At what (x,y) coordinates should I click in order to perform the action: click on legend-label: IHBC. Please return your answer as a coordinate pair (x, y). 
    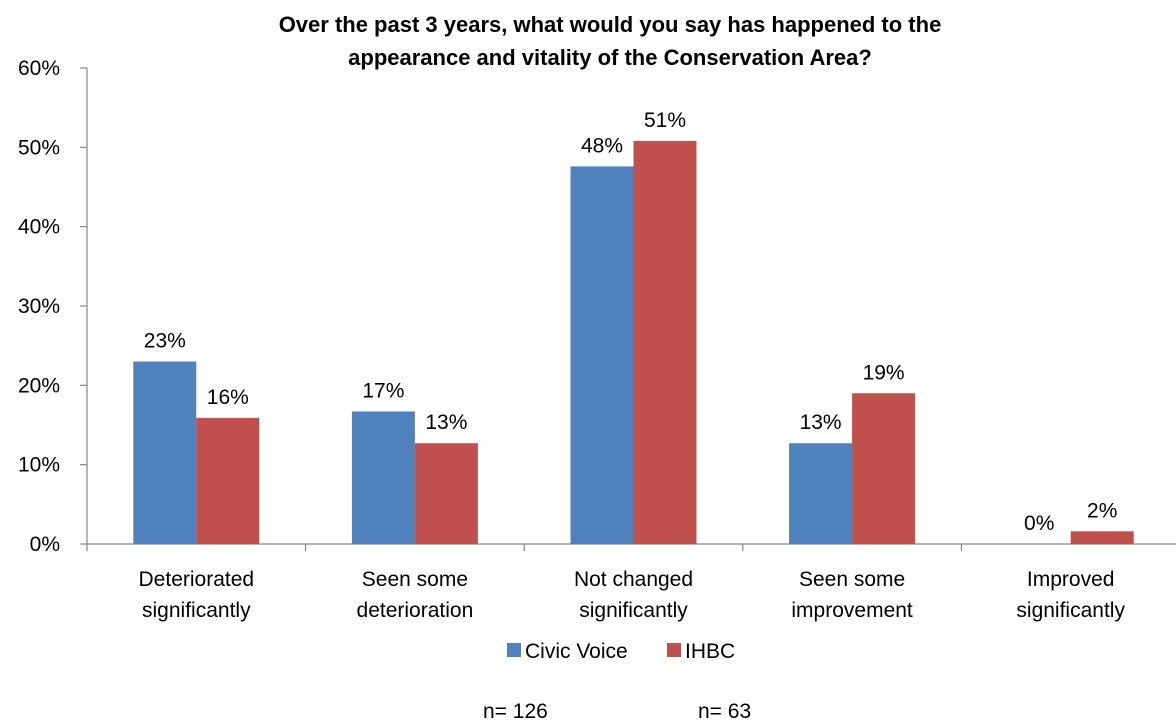
    Looking at the image, I should click on (710, 651).